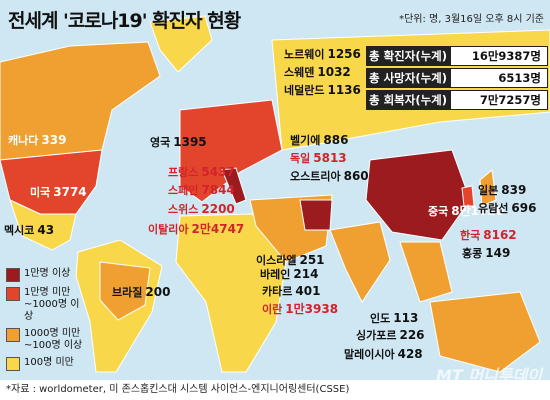 The height and width of the screenshot is (400, 550). Describe the element at coordinates (289, 274) in the screenshot. I see `country-label: 바레인 214` at that location.